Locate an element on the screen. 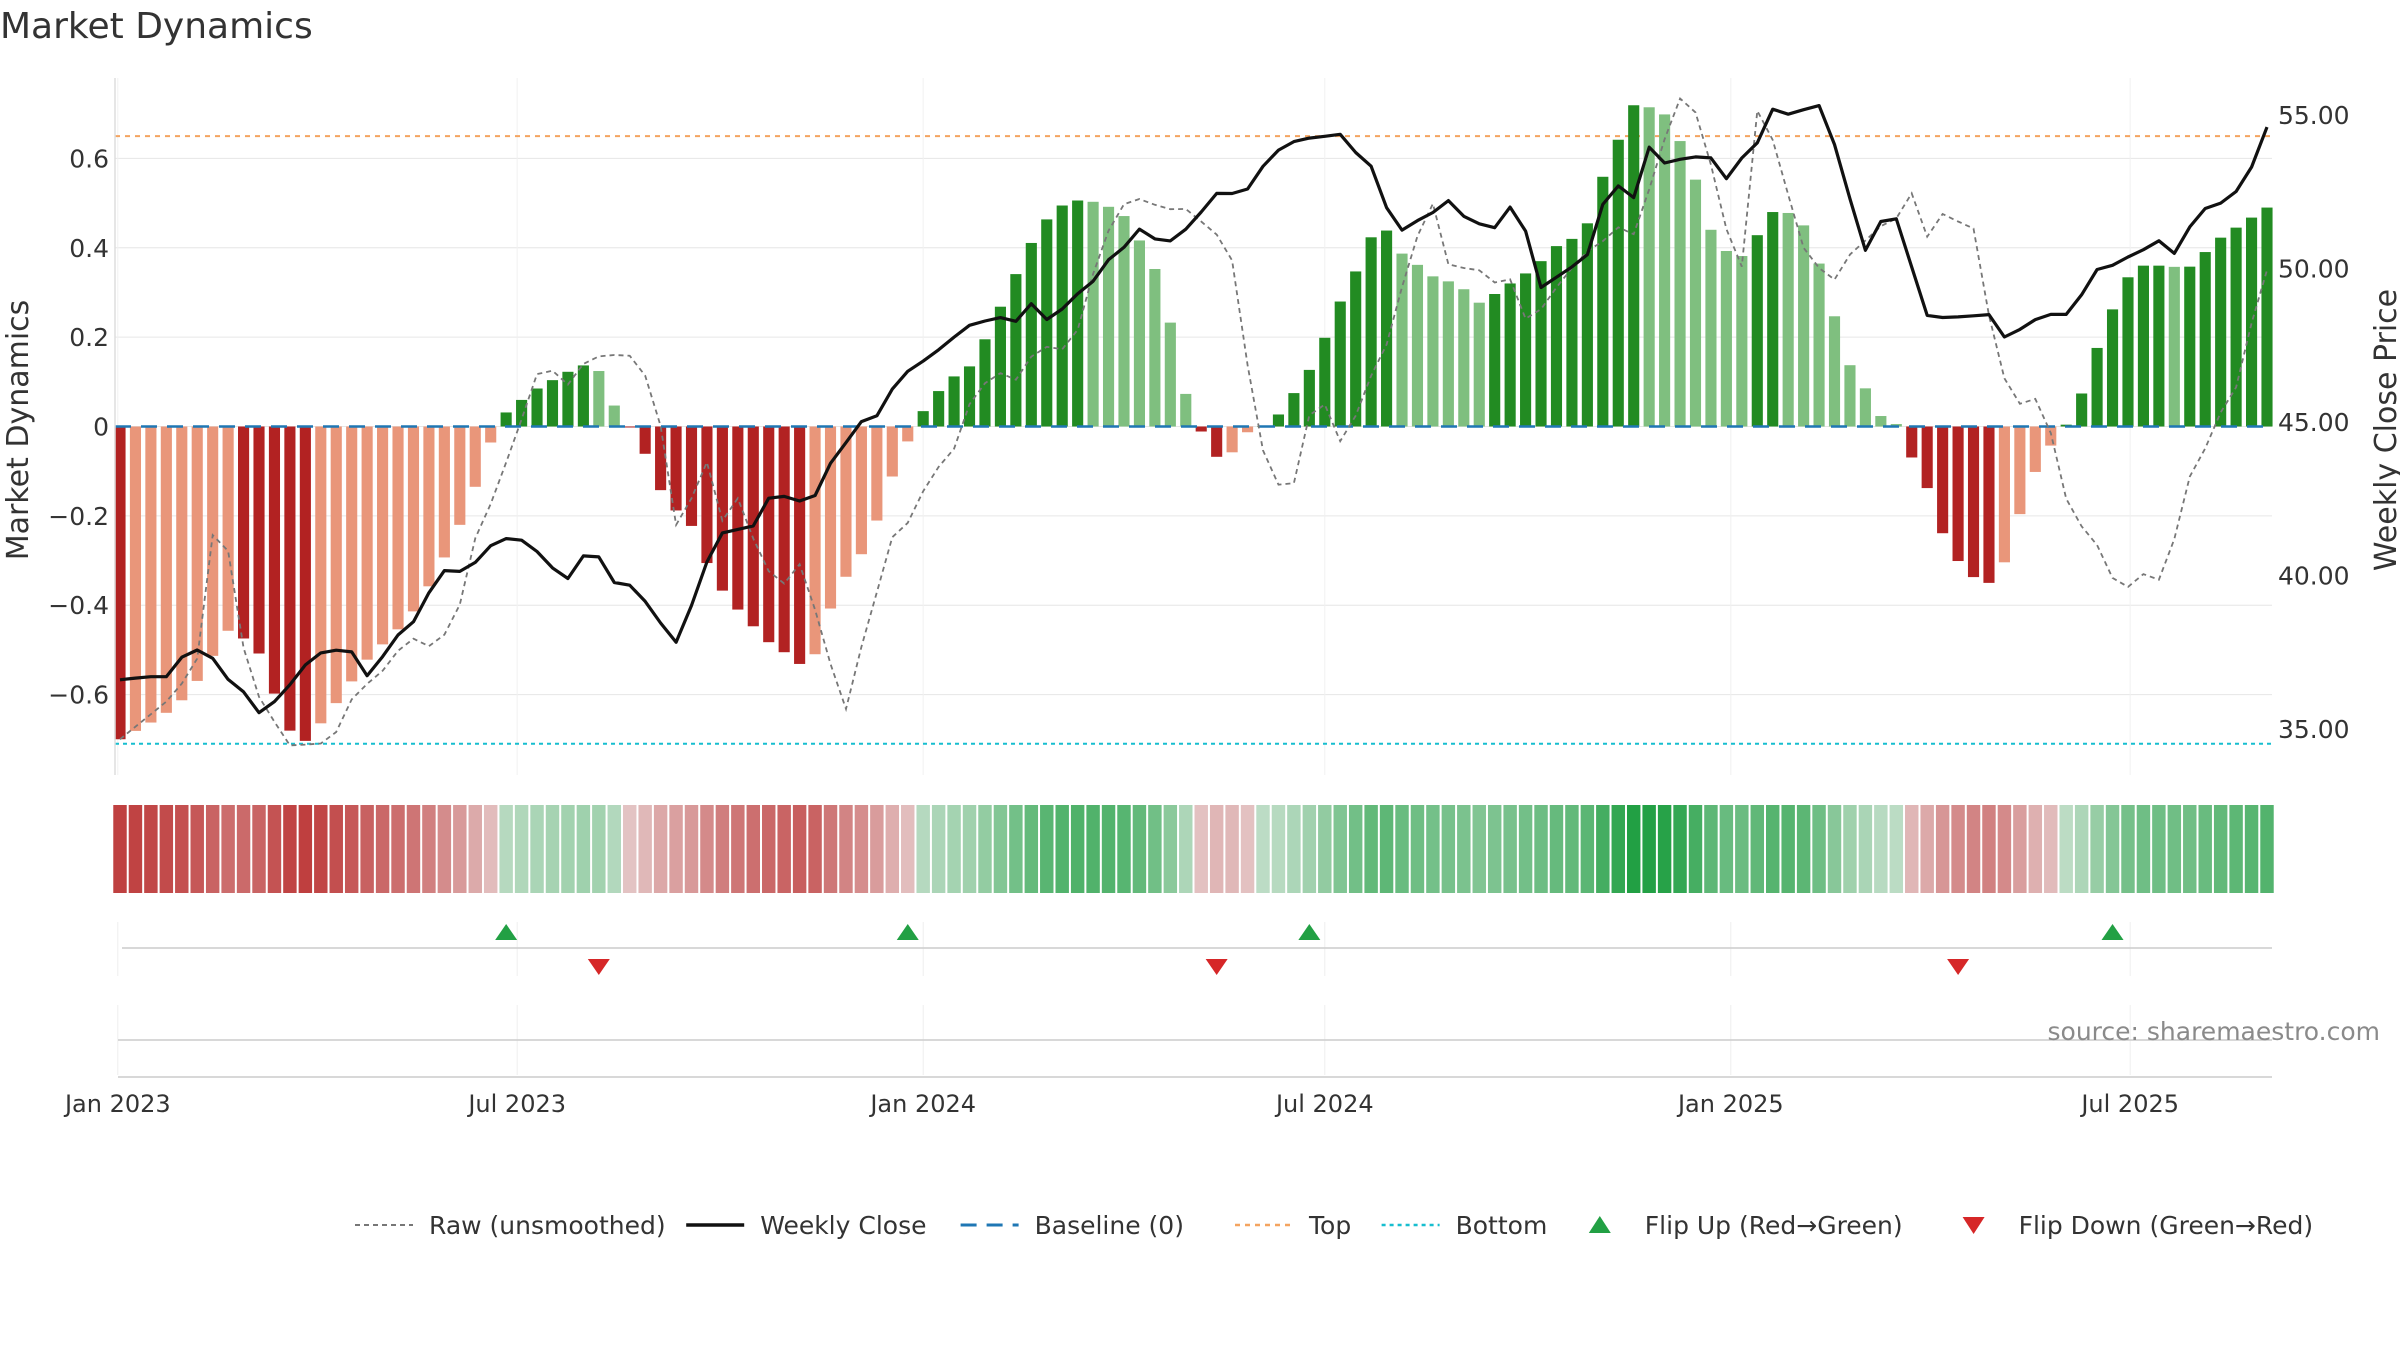 The width and height of the screenshot is (2400, 1350). legend-label: Baseline (0) is located at coordinates (1109, 1225).